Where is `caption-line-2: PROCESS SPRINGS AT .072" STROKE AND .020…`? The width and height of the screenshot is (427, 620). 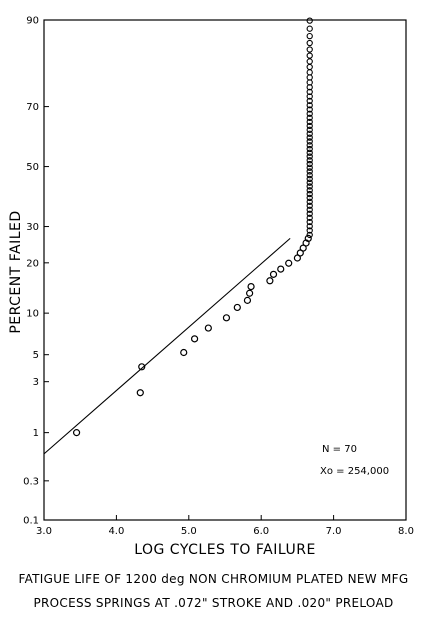
caption-line-2: PROCESS SPRINGS AT .072" STROKE AND .020… is located at coordinates (213, 603).